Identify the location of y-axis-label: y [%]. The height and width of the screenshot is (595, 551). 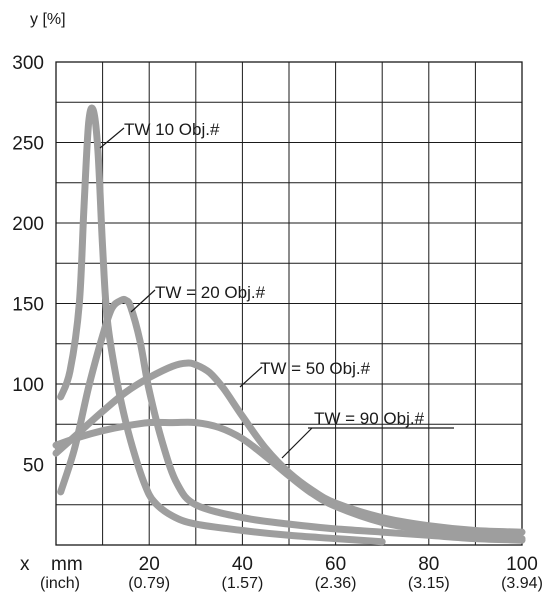
(48, 19).